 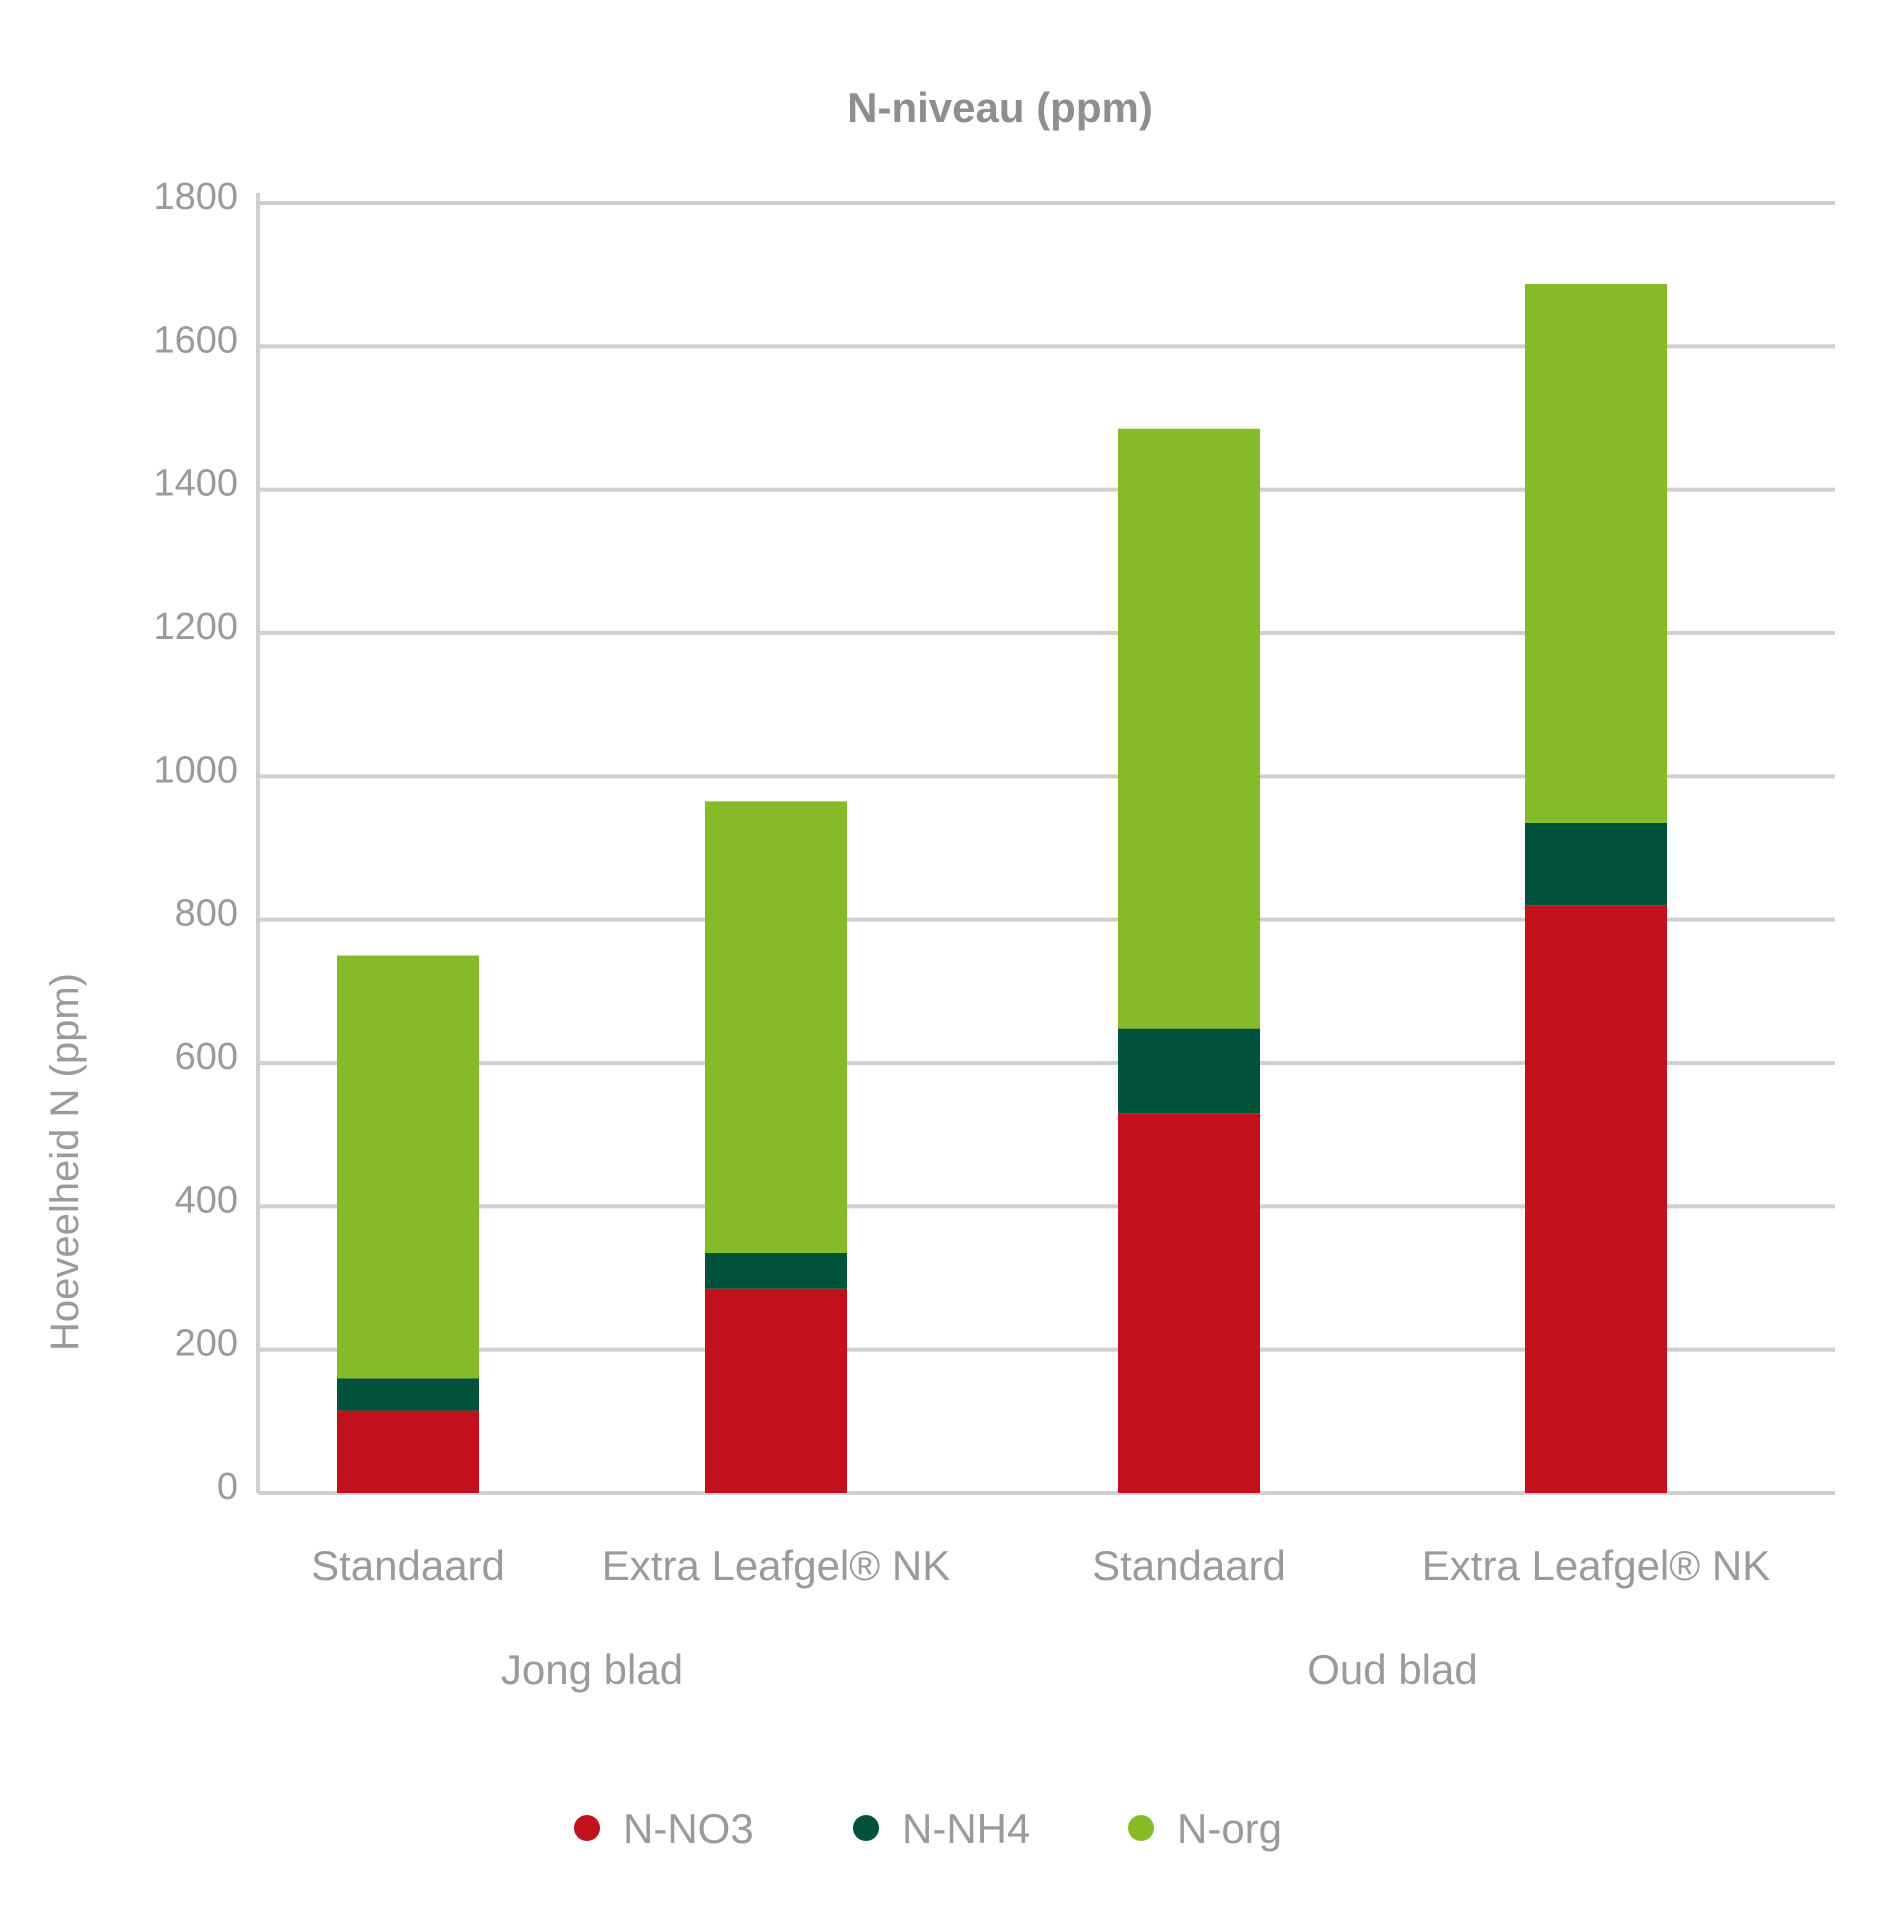 What do you see at coordinates (1141, 1828) in the screenshot?
I see `legend-marker-n-org` at bounding box center [1141, 1828].